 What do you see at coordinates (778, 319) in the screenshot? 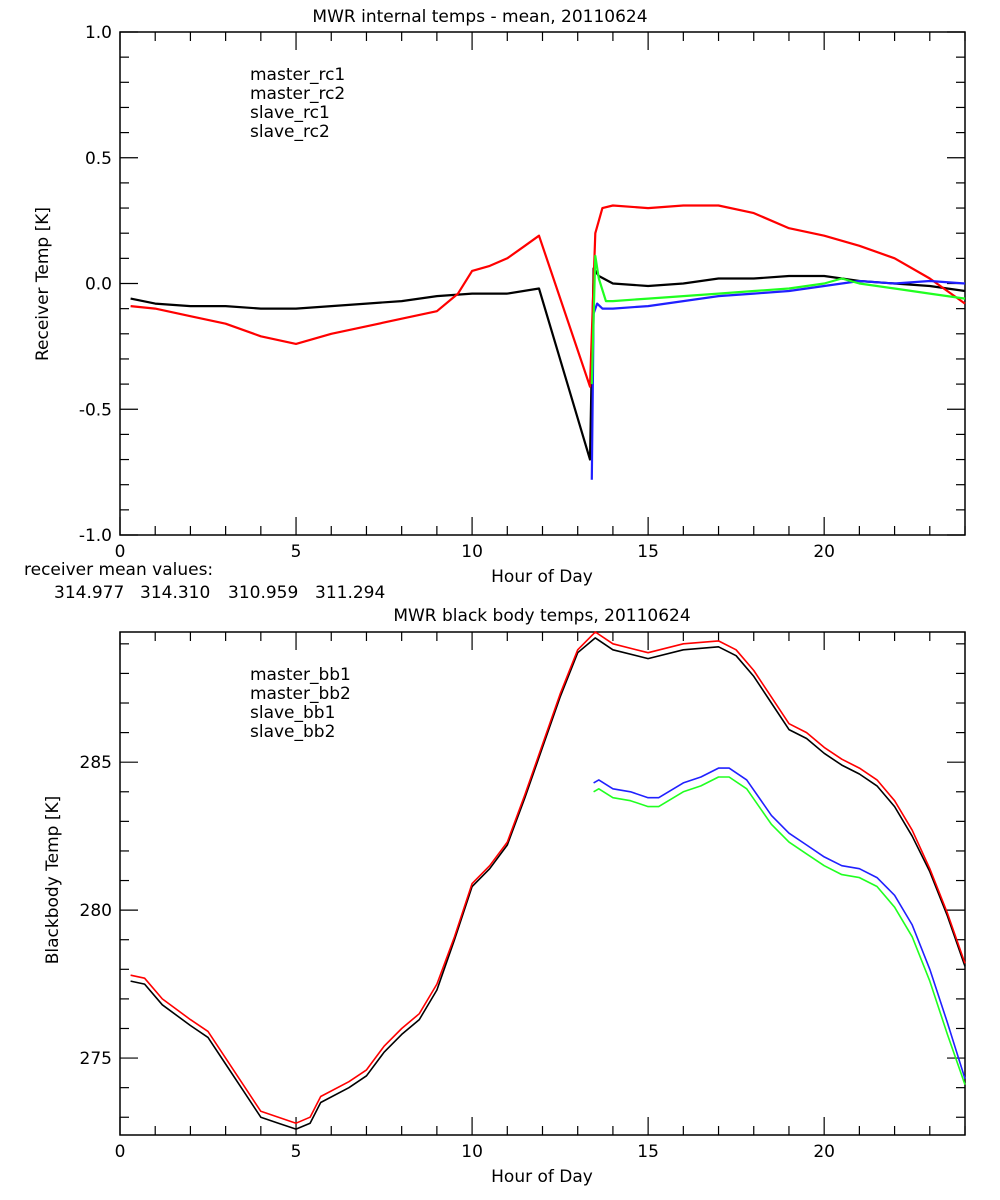
I see `series-line-slave-rc2` at bounding box center [778, 319].